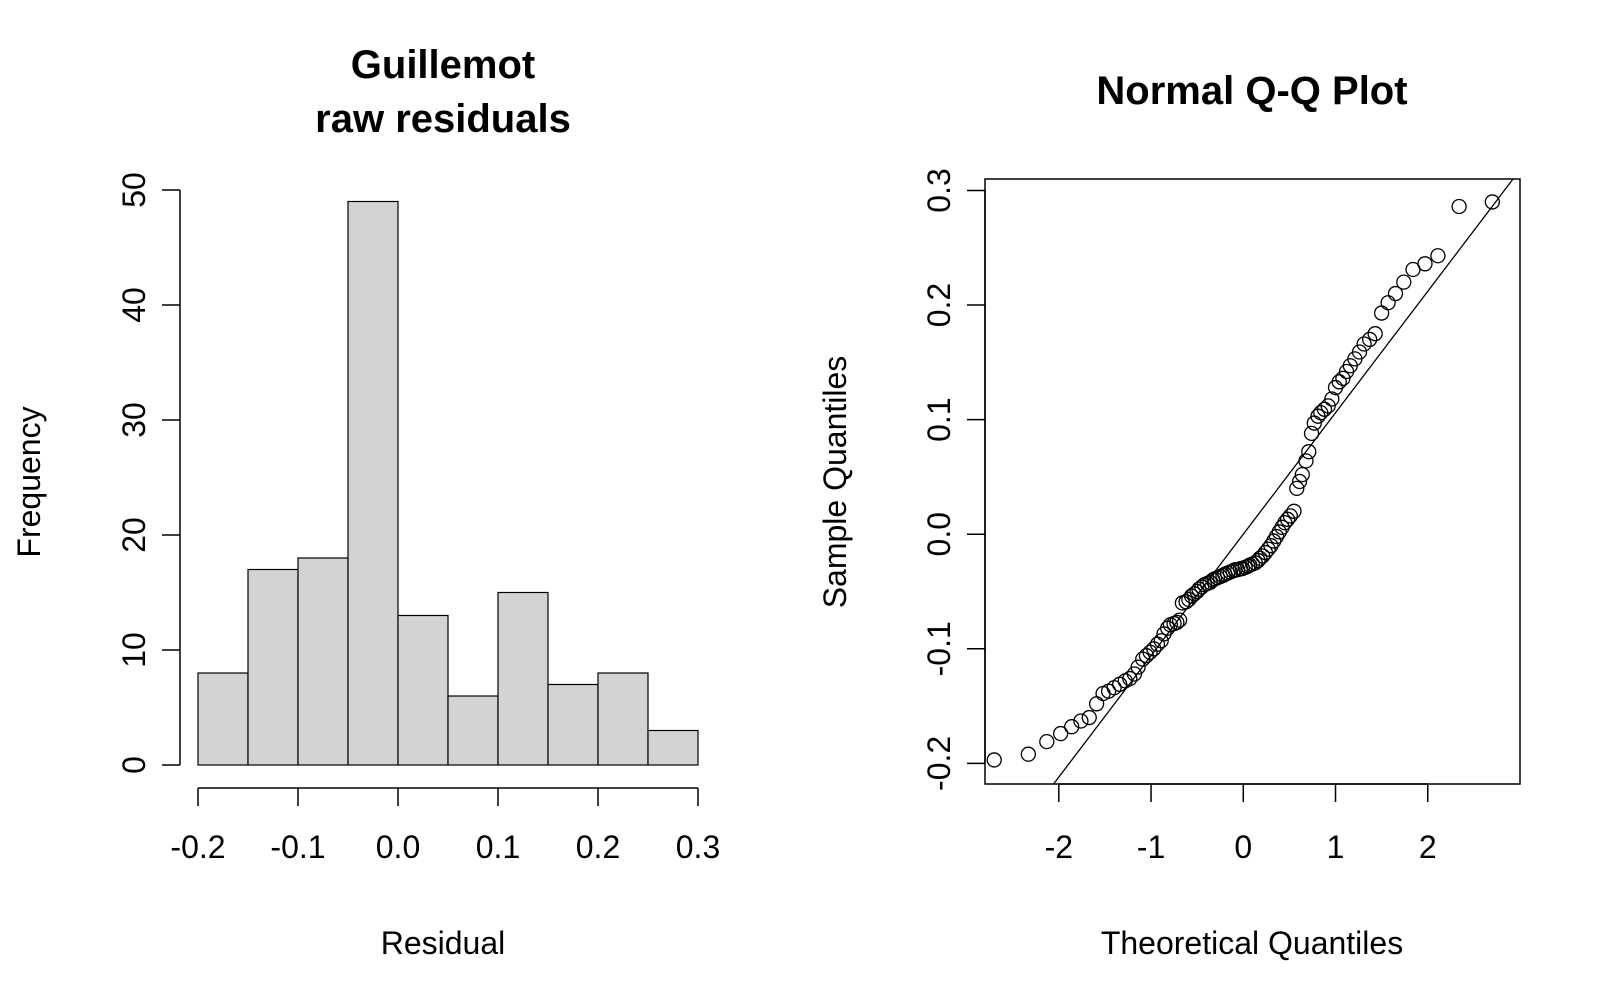 The height and width of the screenshot is (1000, 1600). I want to click on histogram-x-tick-label: 0.3, so click(698, 847).